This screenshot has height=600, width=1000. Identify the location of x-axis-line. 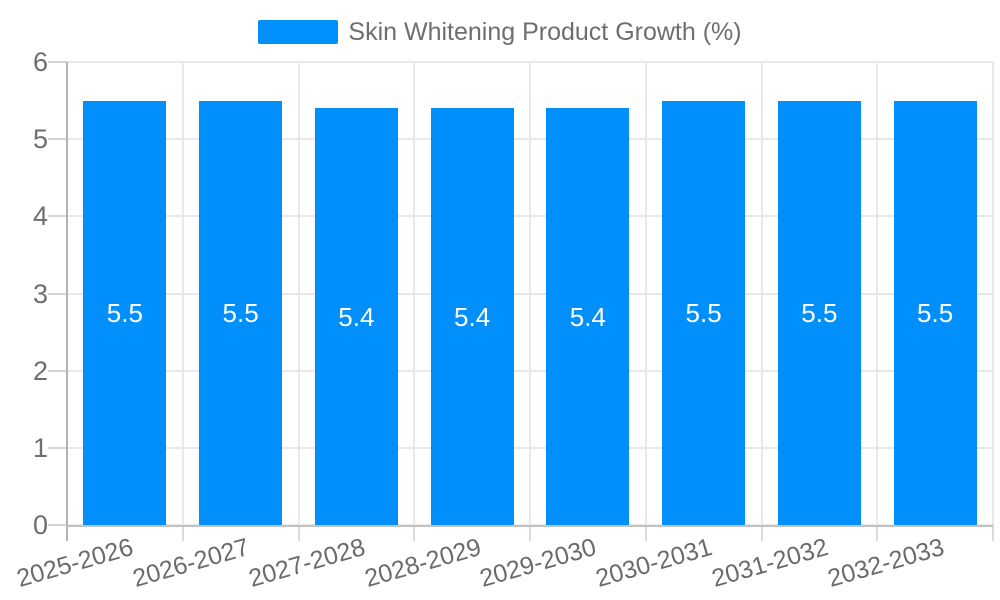
(530, 526).